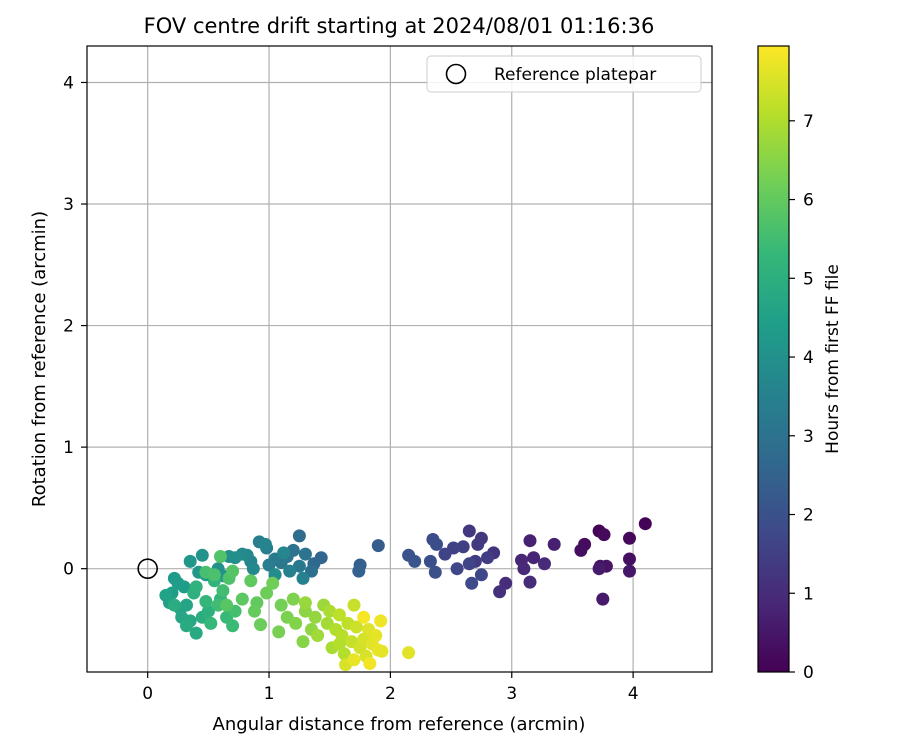 Image resolution: width=900 pixels, height=754 pixels. What do you see at coordinates (633, 694) in the screenshot?
I see `x-tick-label: 4` at bounding box center [633, 694].